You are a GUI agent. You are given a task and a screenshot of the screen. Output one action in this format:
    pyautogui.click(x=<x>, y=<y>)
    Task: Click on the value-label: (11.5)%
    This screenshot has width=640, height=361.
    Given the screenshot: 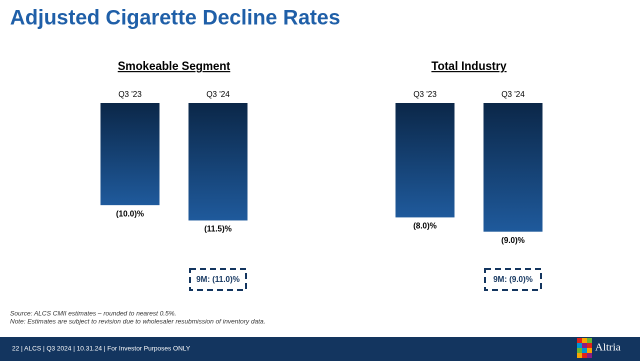 What is the action you would take?
    pyautogui.click(x=218, y=229)
    